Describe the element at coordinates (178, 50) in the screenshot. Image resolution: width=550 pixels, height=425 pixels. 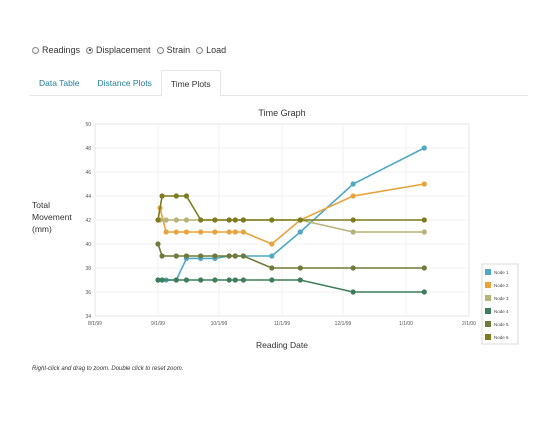
I see `radio-label: Strain` at that location.